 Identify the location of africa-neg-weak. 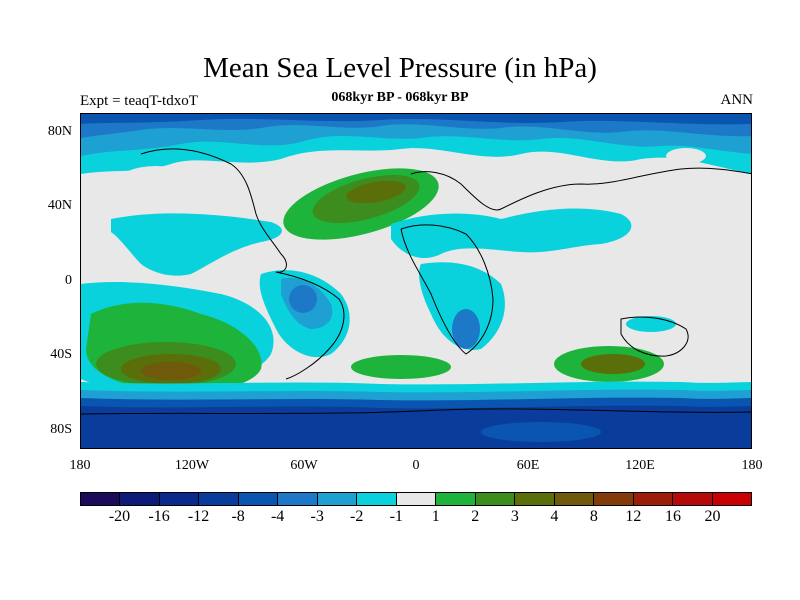
(462, 306).